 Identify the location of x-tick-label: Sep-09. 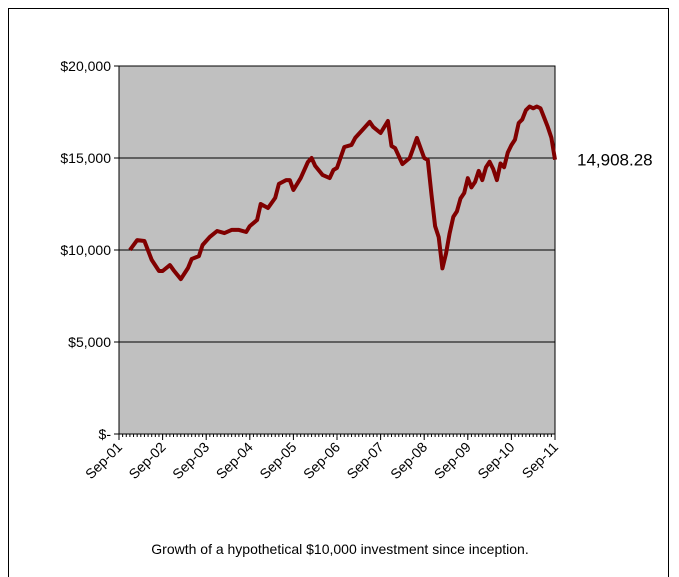
(452, 460).